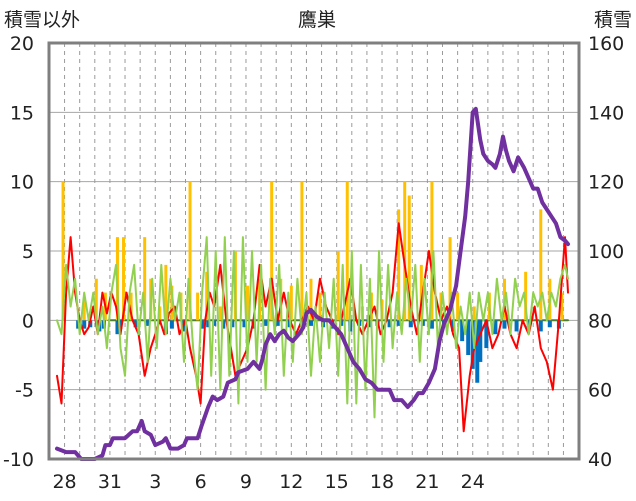  I want to click on y-tick-left-label: 5, so click(28, 252).